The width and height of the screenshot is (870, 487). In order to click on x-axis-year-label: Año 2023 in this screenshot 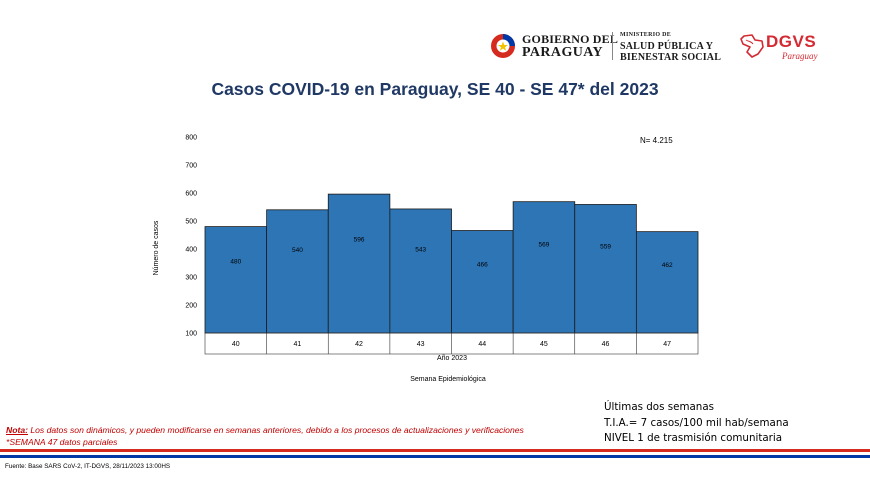, I will do `click(452, 358)`.